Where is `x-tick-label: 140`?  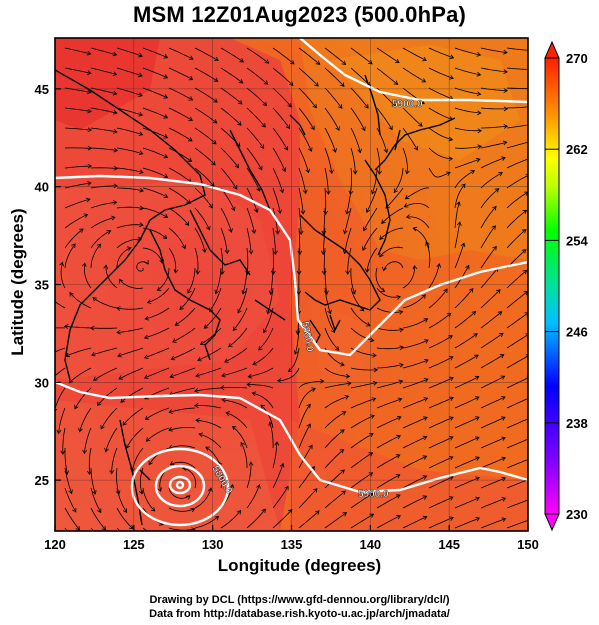 x-tick-label: 140 is located at coordinates (370, 544).